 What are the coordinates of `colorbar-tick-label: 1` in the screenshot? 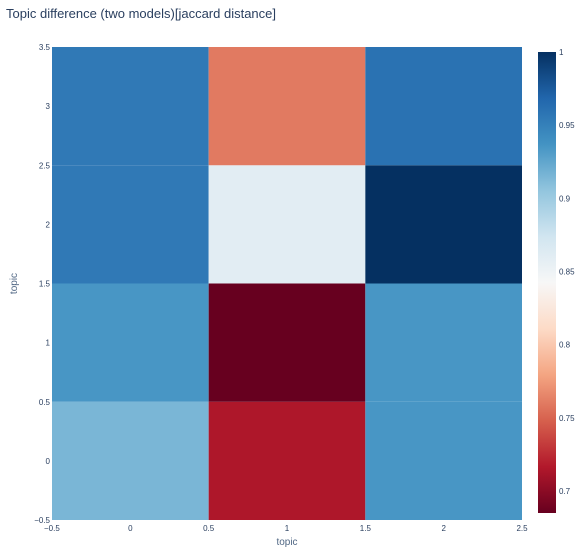 It's located at (561, 52).